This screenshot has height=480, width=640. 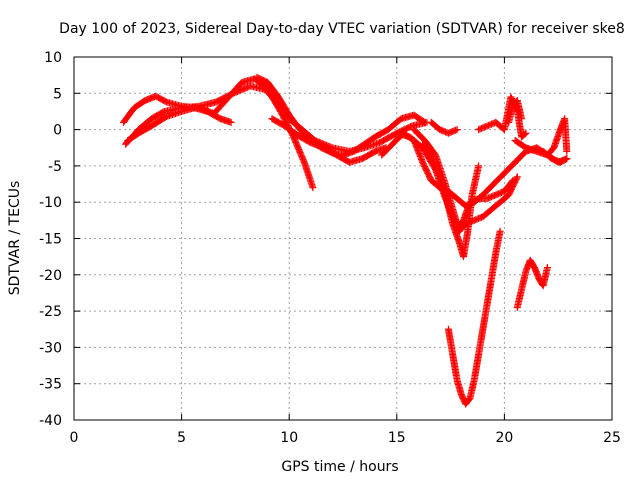 What do you see at coordinates (339, 467) in the screenshot?
I see `x-axis-label: GPS time / hours` at bounding box center [339, 467].